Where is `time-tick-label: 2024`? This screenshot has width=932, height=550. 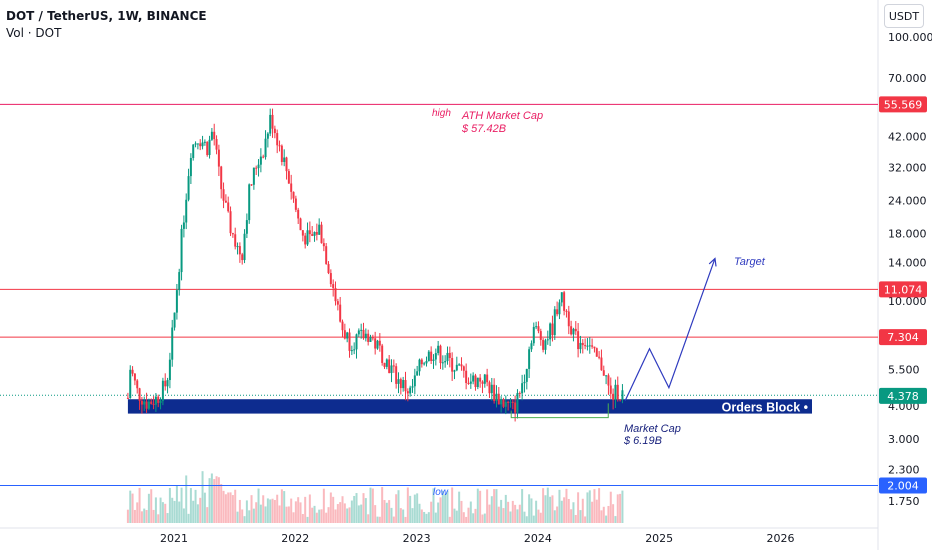 time-tick-label: 2024 is located at coordinates (538, 538).